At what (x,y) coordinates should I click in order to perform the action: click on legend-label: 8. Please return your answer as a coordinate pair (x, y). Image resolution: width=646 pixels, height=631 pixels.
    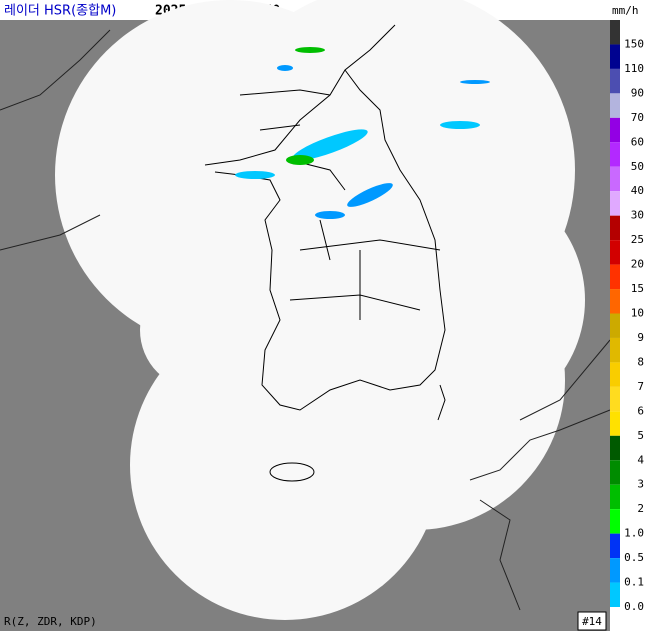
    Looking at the image, I should click on (640, 361).